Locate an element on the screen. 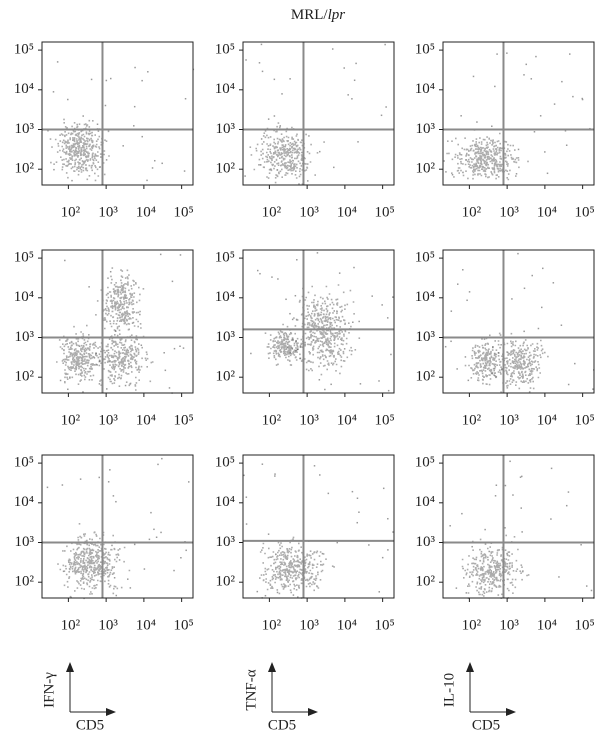 The height and width of the screenshot is (736, 600). title-italic: lpr is located at coordinates (337, 15).